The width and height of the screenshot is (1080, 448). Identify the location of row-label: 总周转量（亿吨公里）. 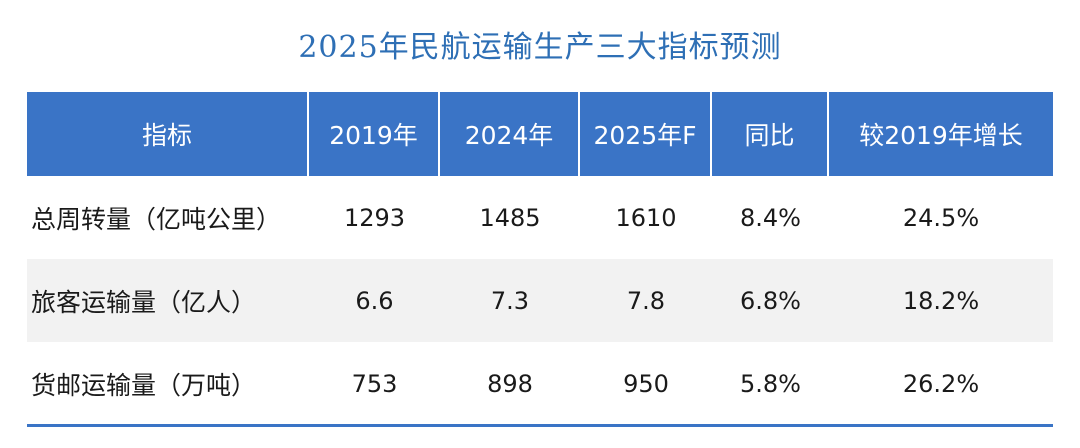
(156, 219).